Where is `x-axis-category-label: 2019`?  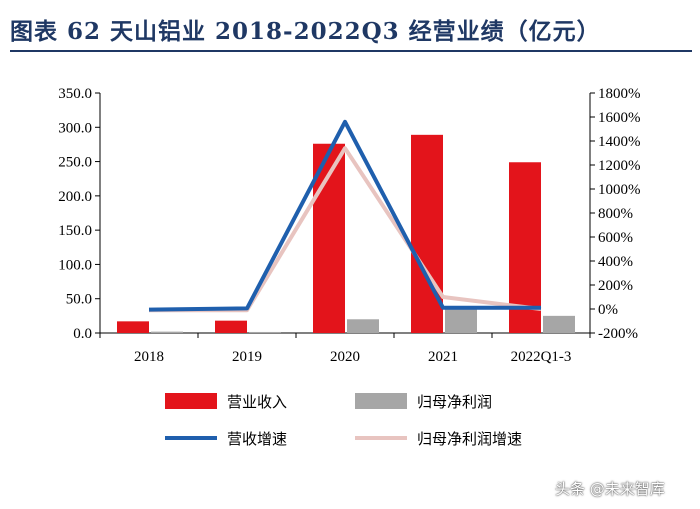 x-axis-category-label: 2019 is located at coordinates (247, 357).